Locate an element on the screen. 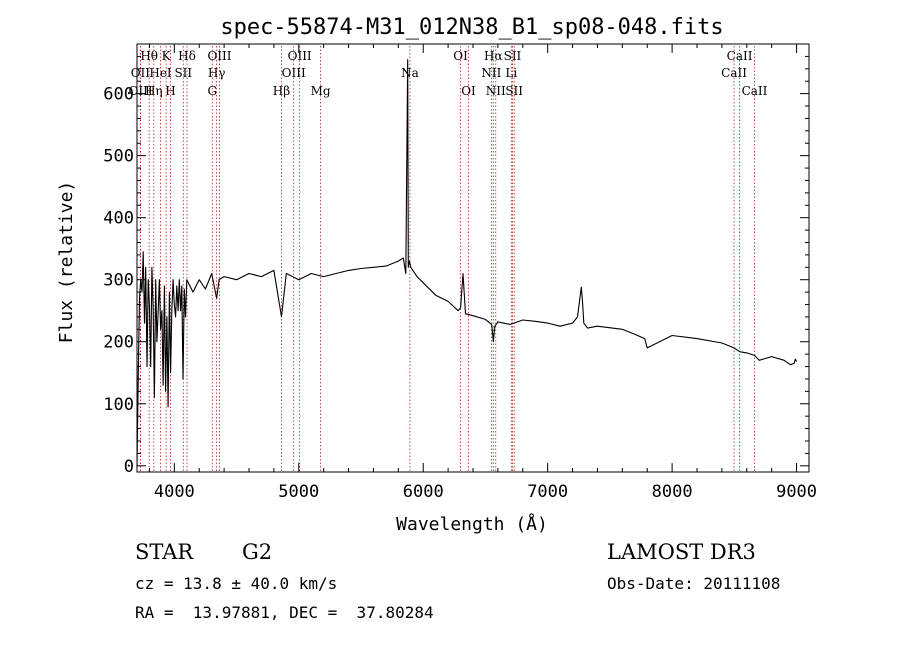 The height and width of the screenshot is (649, 900). line-label: H is located at coordinates (170, 91).